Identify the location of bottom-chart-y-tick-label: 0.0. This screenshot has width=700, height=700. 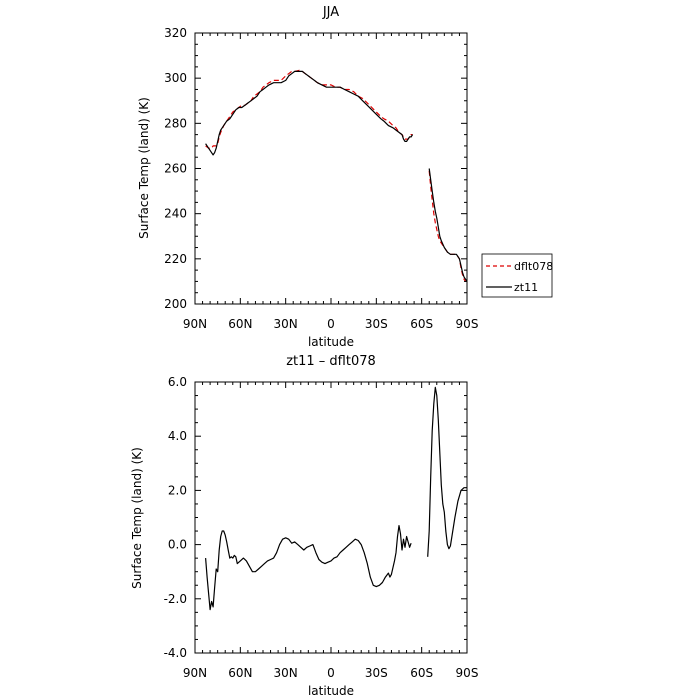
(177, 545).